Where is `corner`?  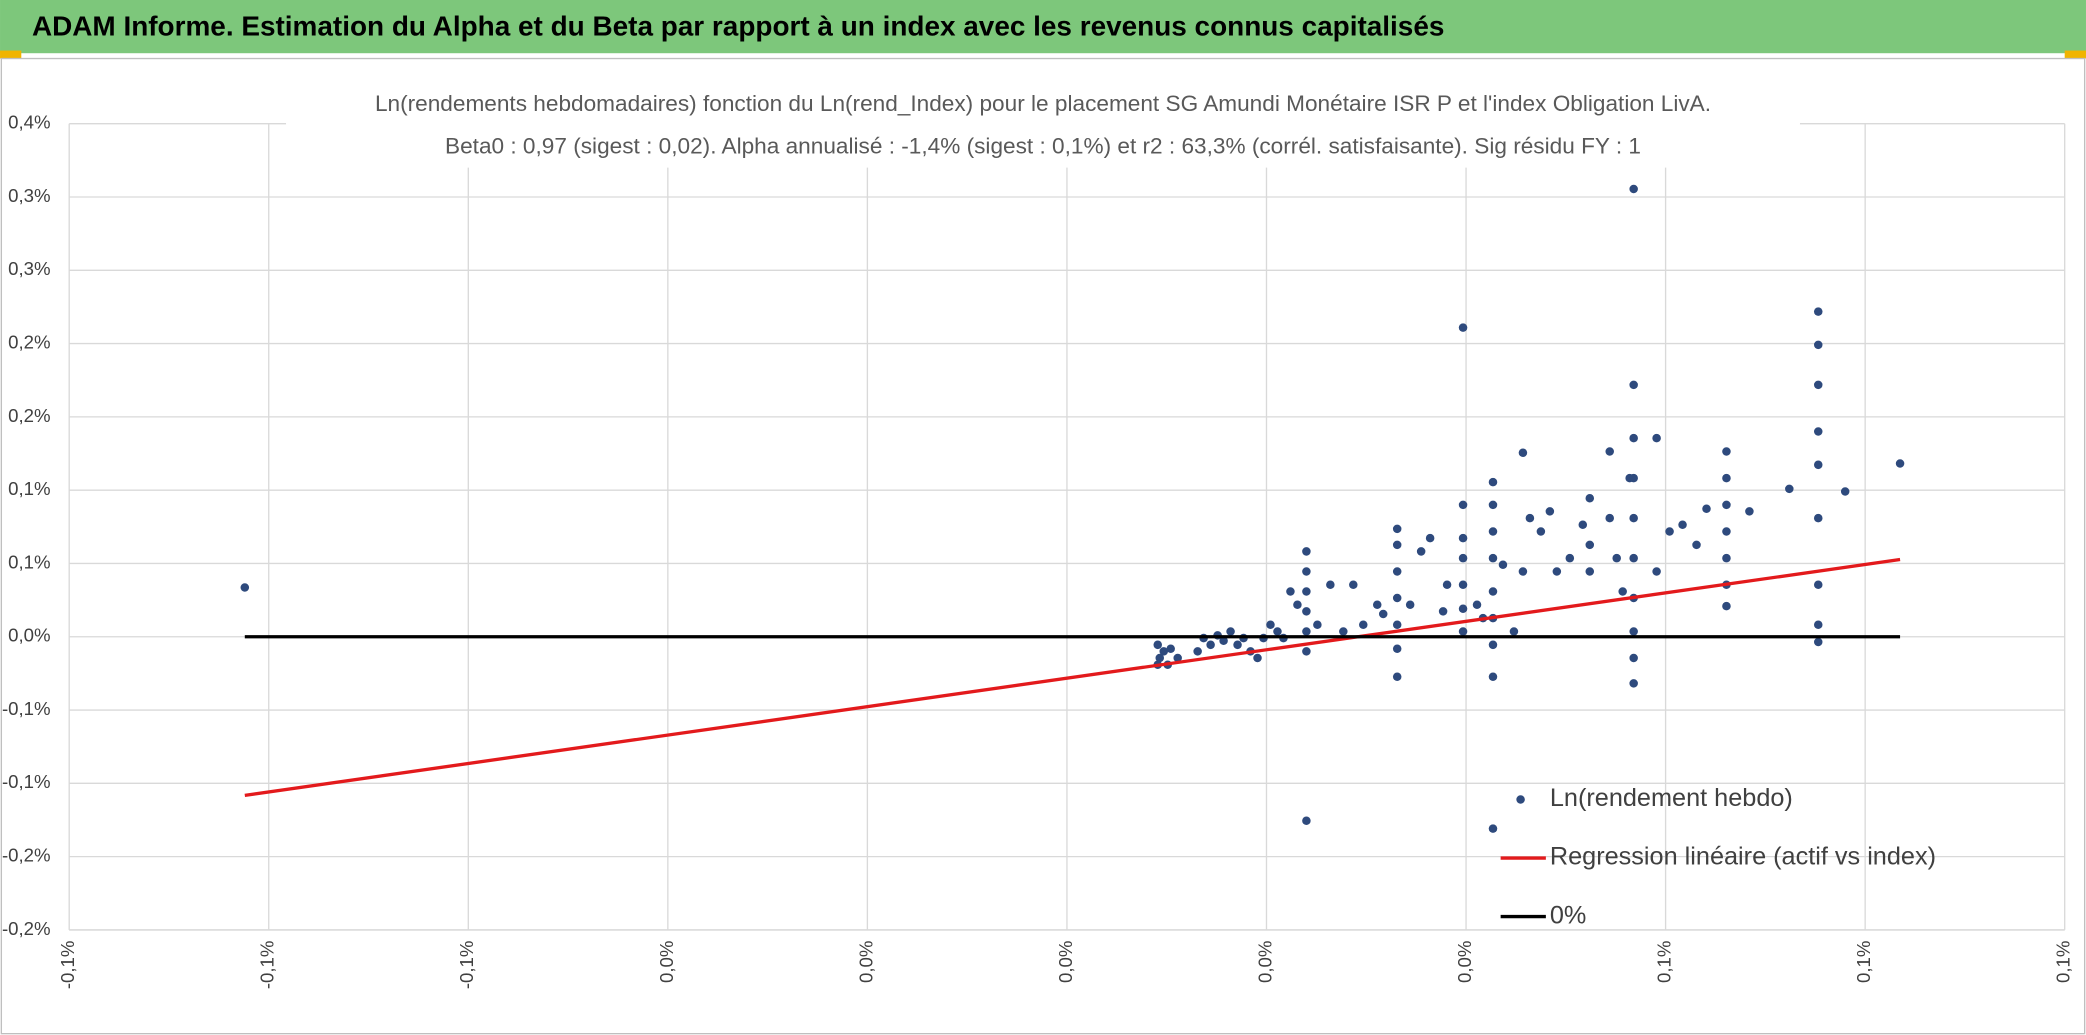 corner is located at coordinates (2075, 54).